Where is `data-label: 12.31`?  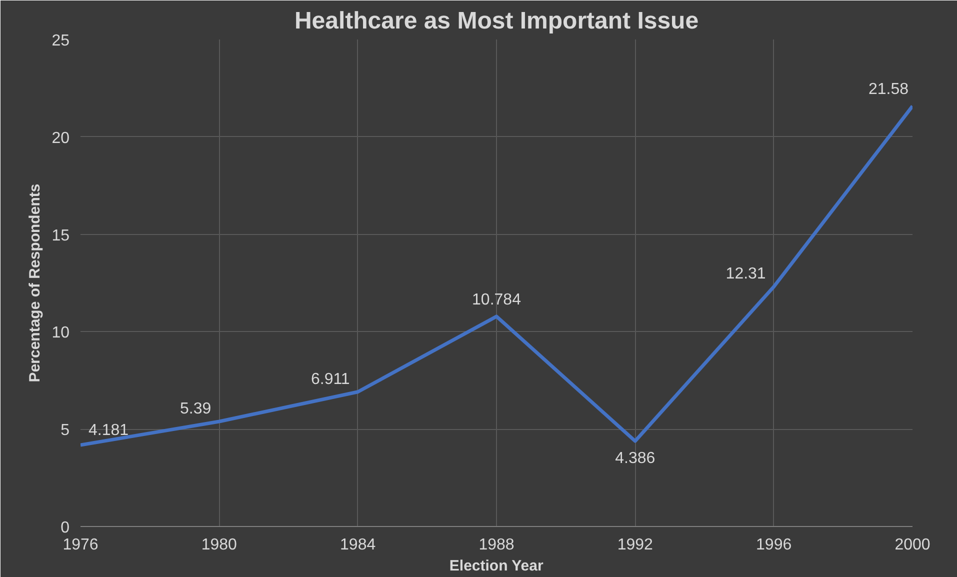
data-label: 12.31 is located at coordinates (746, 274).